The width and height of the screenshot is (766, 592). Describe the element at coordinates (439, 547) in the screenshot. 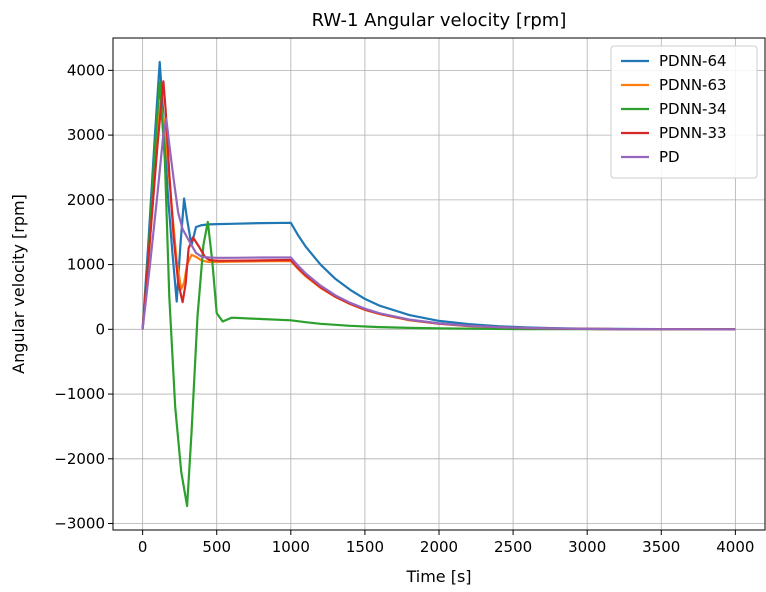

I see `x-tick-label: 2000` at that location.